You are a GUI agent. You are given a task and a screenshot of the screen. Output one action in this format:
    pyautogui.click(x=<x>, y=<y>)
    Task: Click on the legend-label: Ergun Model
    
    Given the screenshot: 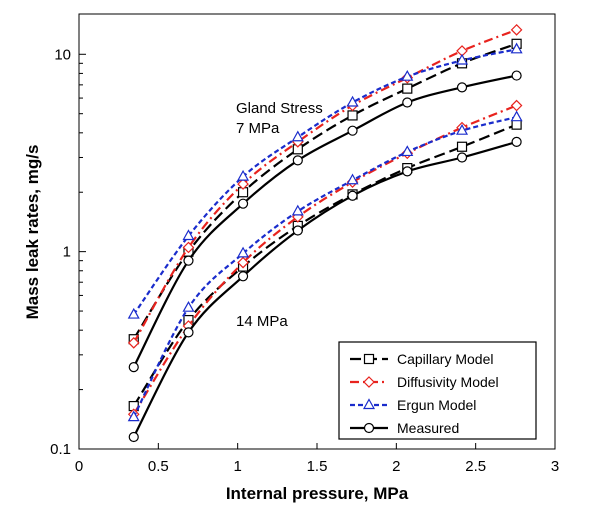 What is the action you would take?
    pyautogui.click(x=436, y=405)
    